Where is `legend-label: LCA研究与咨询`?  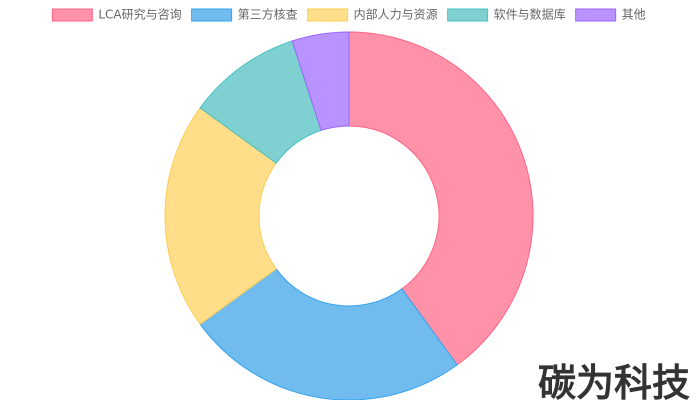 legend-label: LCA研究与咨询 is located at coordinates (139, 14).